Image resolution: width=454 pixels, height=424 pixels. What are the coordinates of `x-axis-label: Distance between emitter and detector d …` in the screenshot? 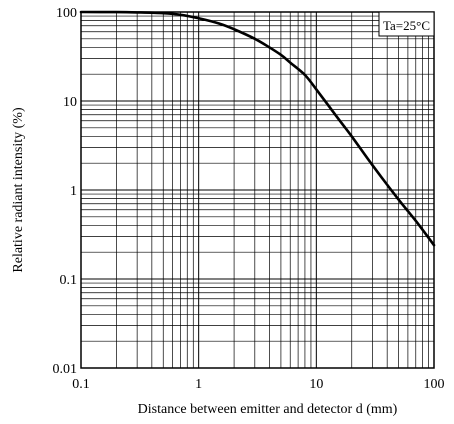 It's located at (268, 409).